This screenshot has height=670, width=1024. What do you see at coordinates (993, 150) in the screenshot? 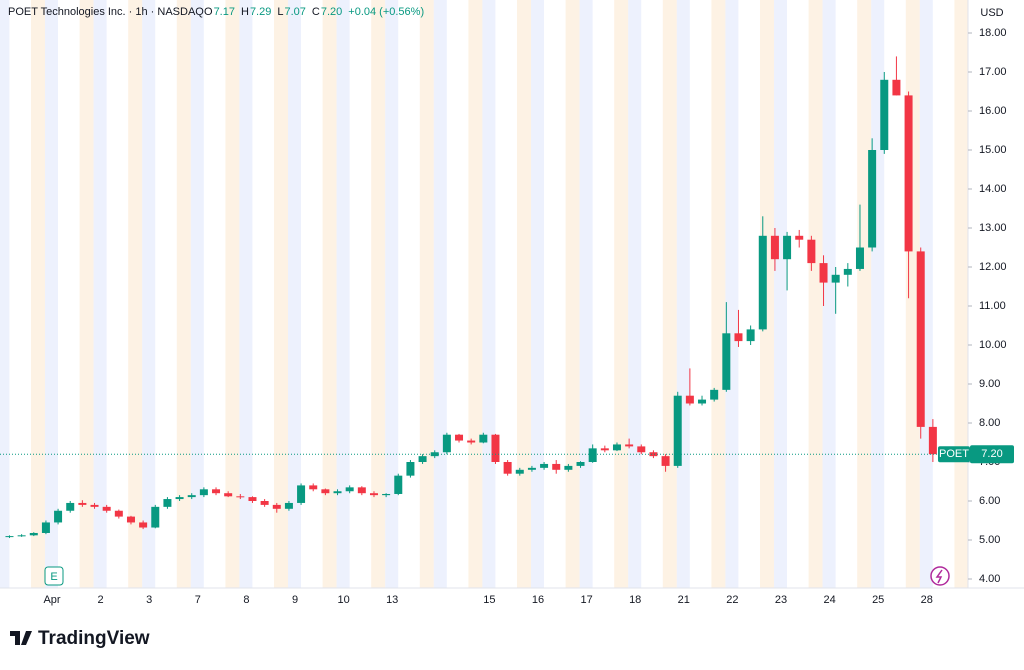
I see `y-tick-label: 15.00` at bounding box center [993, 150].